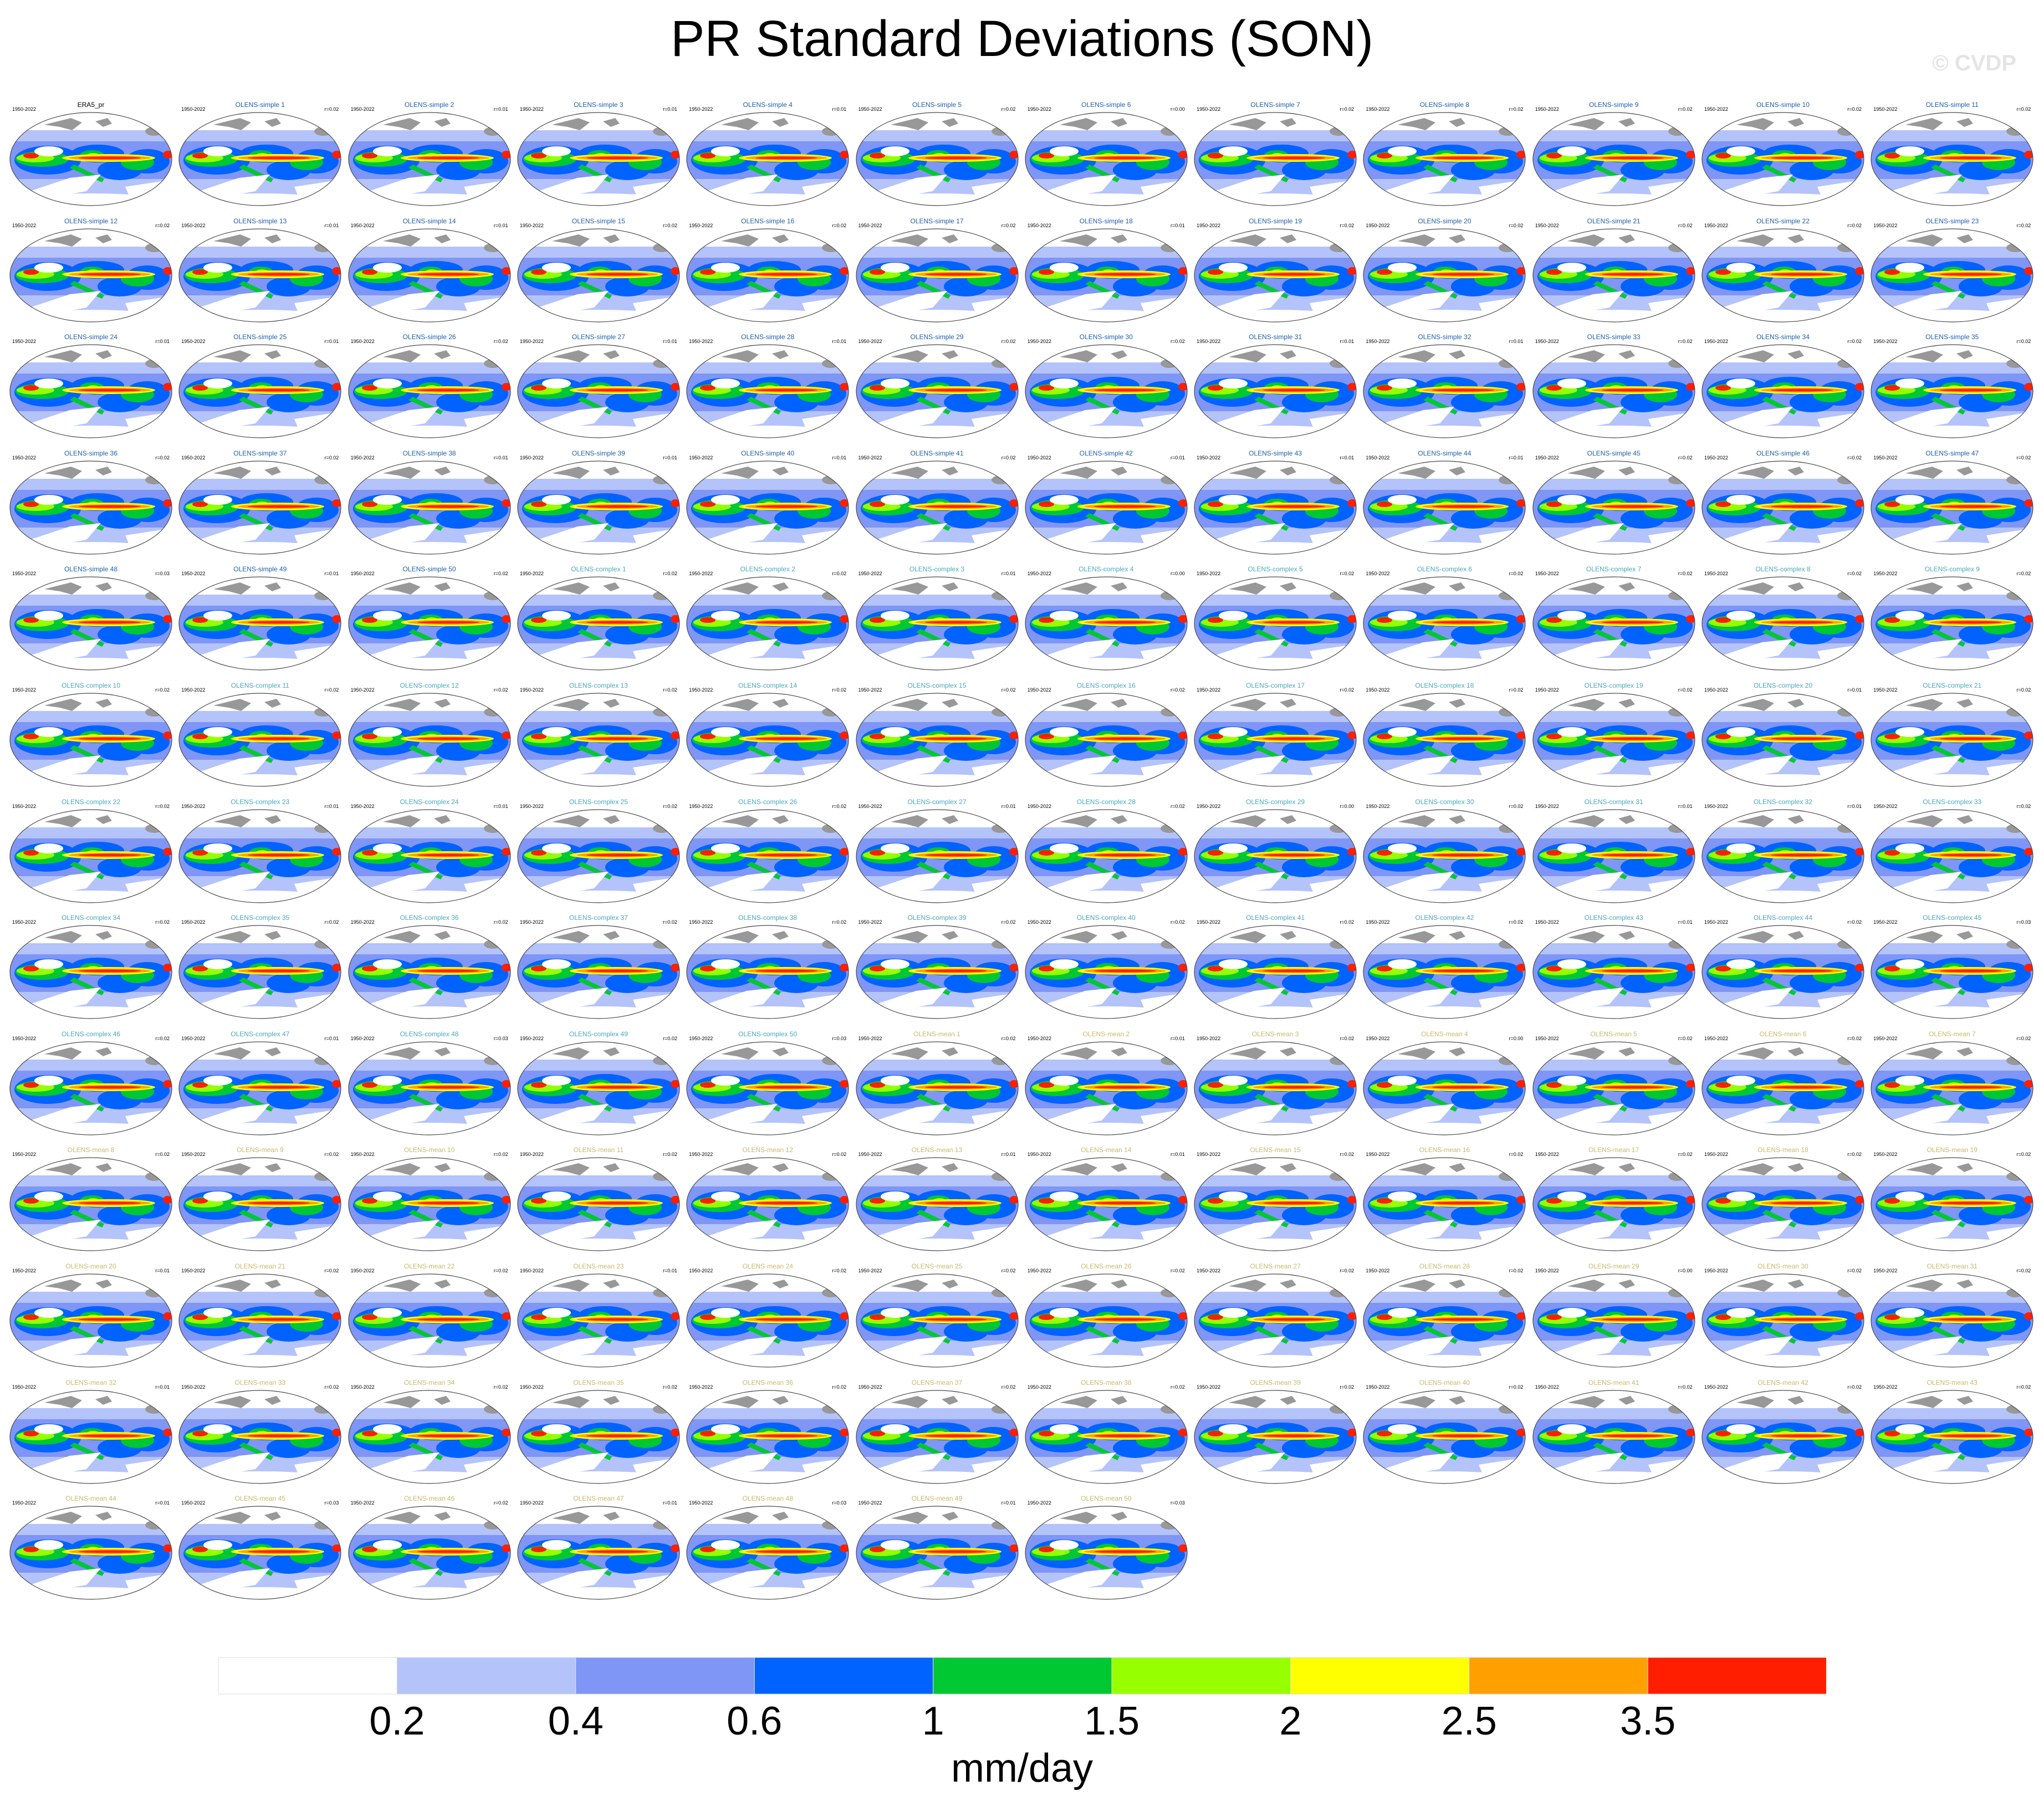 This screenshot has height=1806, width=2044. What do you see at coordinates (1953, 802) in the screenshot?
I see `panel-title: OLENS-complex 33` at bounding box center [1953, 802].